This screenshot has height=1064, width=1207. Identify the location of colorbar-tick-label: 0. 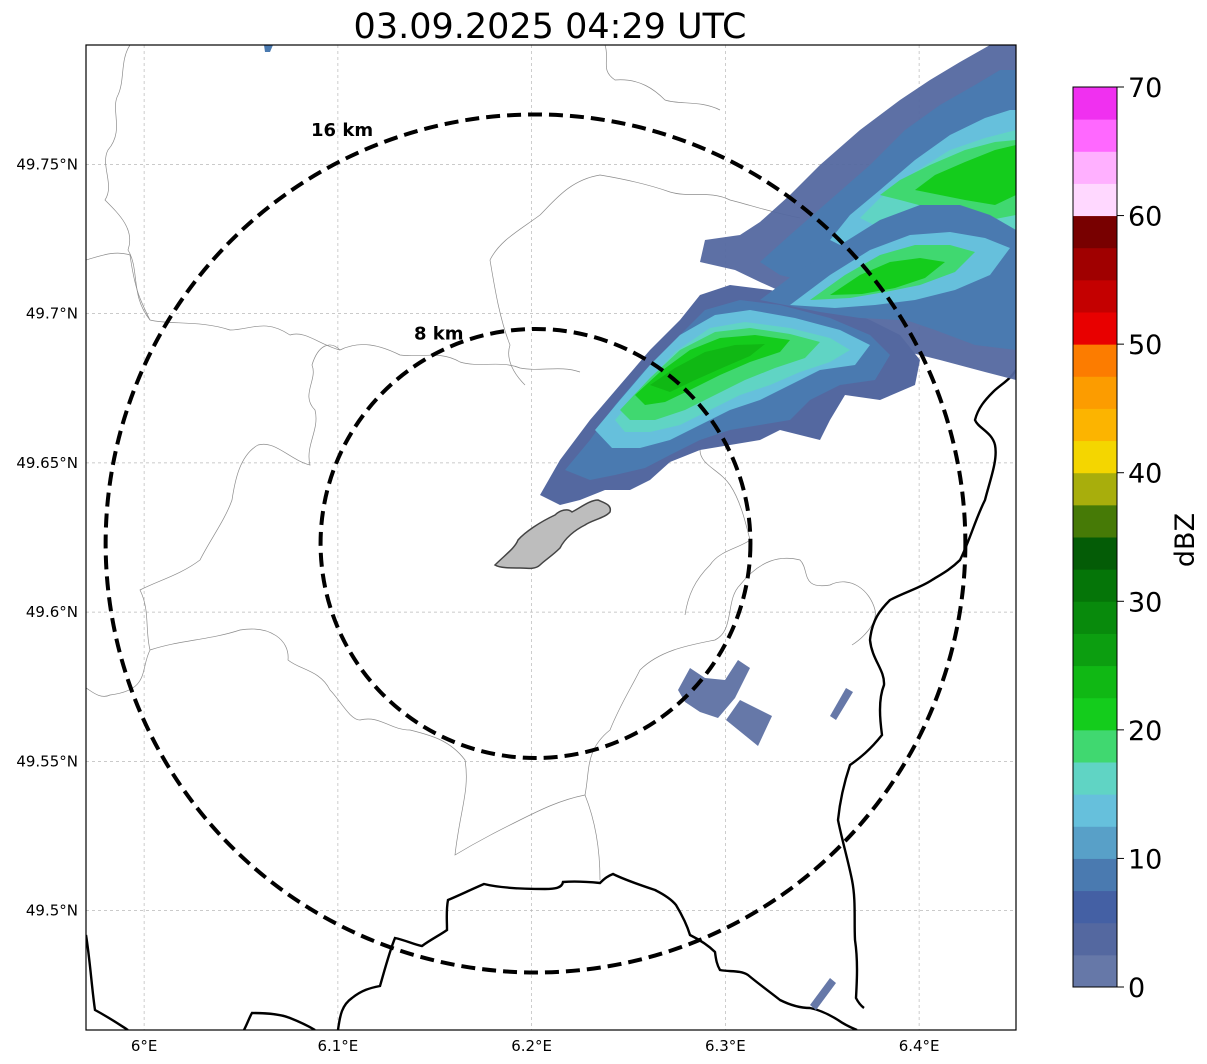
(1136, 988).